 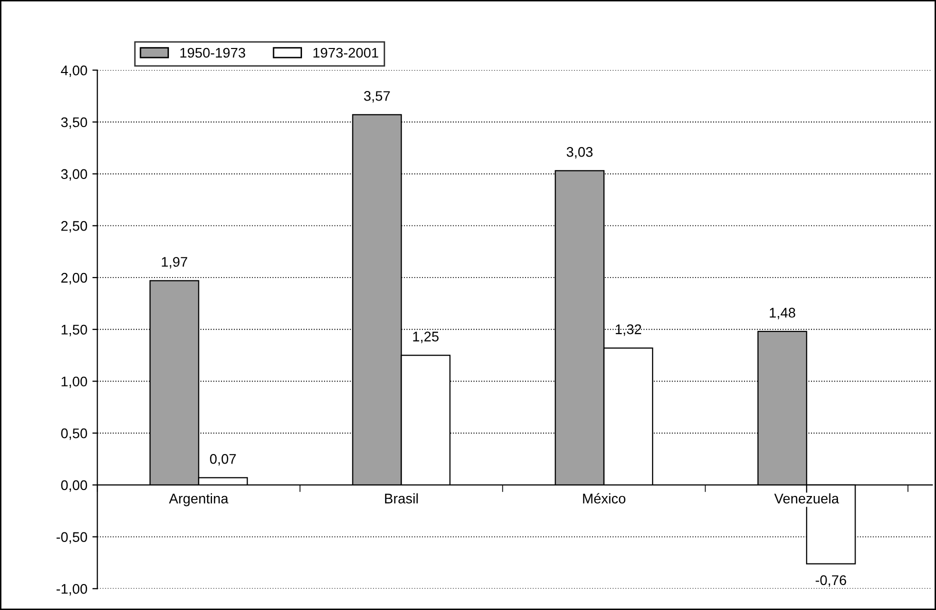 What do you see at coordinates (783, 314) in the screenshot?
I see `data-label: 1,48` at bounding box center [783, 314].